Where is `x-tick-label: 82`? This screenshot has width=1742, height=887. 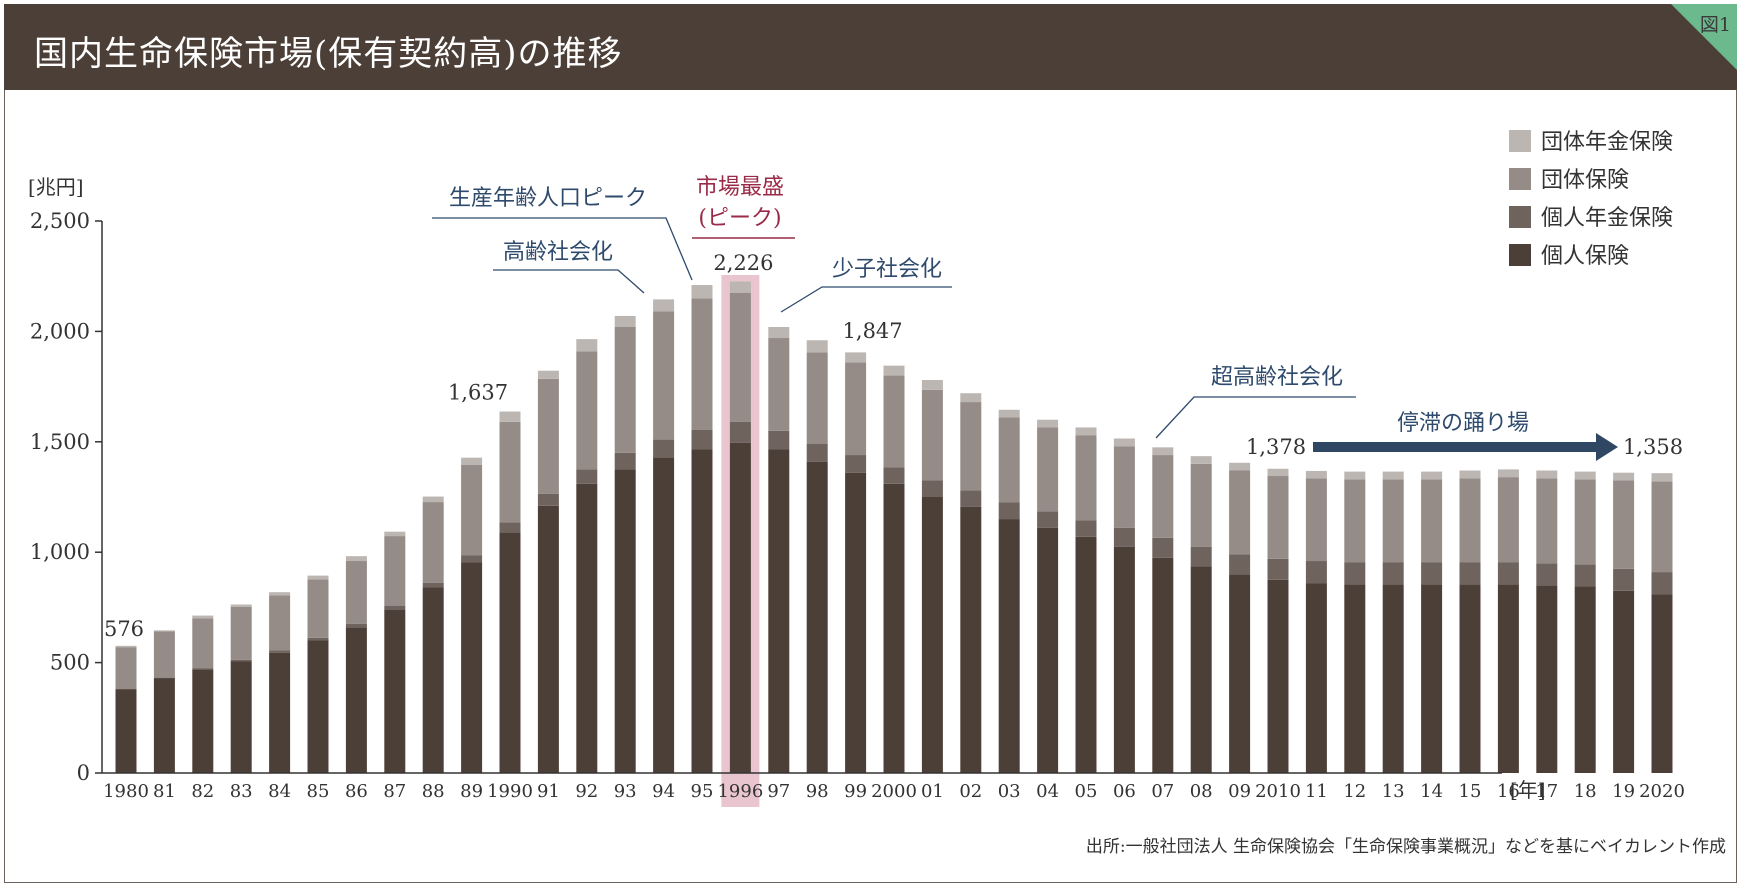
x-tick-label: 82 is located at coordinates (202, 791).